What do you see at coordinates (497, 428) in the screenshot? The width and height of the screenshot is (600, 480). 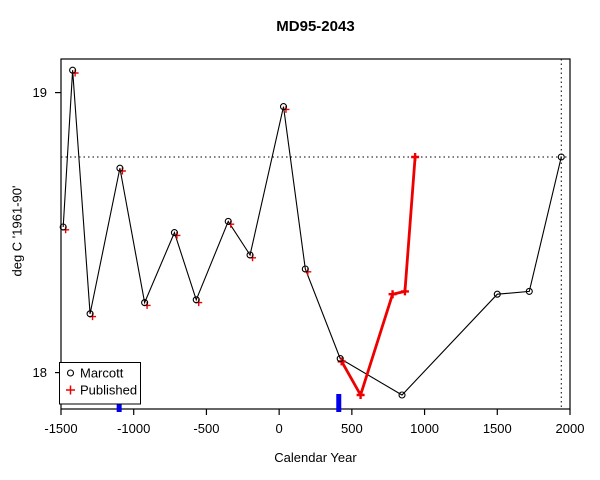 I see `x-axis-tick-label: 1500` at bounding box center [497, 428].